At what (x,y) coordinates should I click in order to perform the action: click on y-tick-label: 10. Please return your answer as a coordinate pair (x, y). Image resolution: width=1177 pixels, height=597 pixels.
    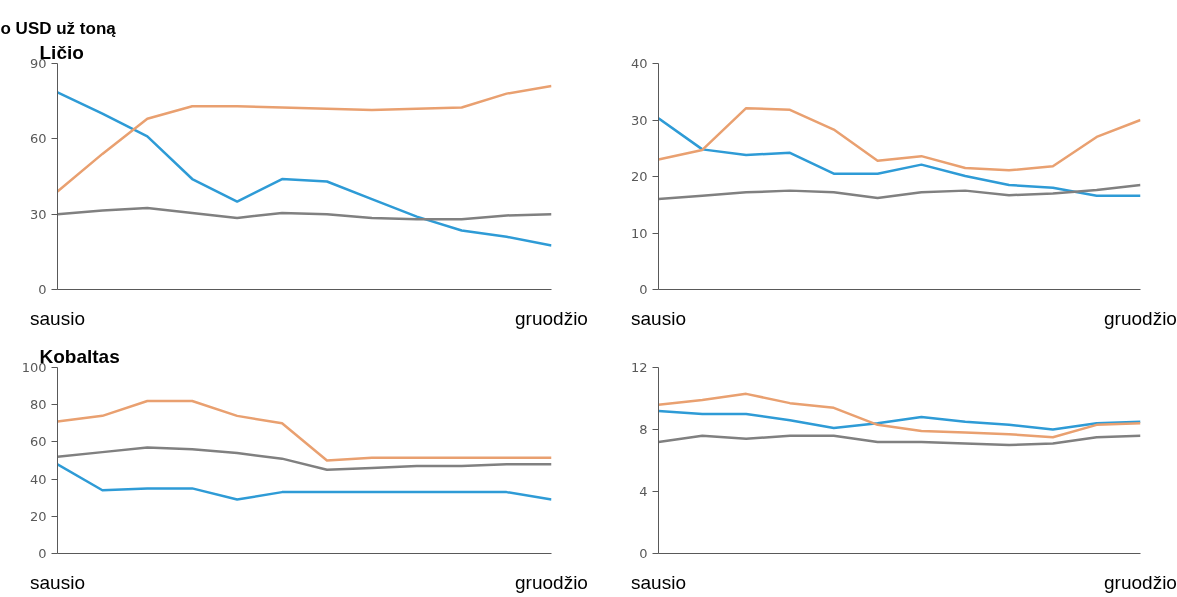
    Looking at the image, I should click on (639, 233).